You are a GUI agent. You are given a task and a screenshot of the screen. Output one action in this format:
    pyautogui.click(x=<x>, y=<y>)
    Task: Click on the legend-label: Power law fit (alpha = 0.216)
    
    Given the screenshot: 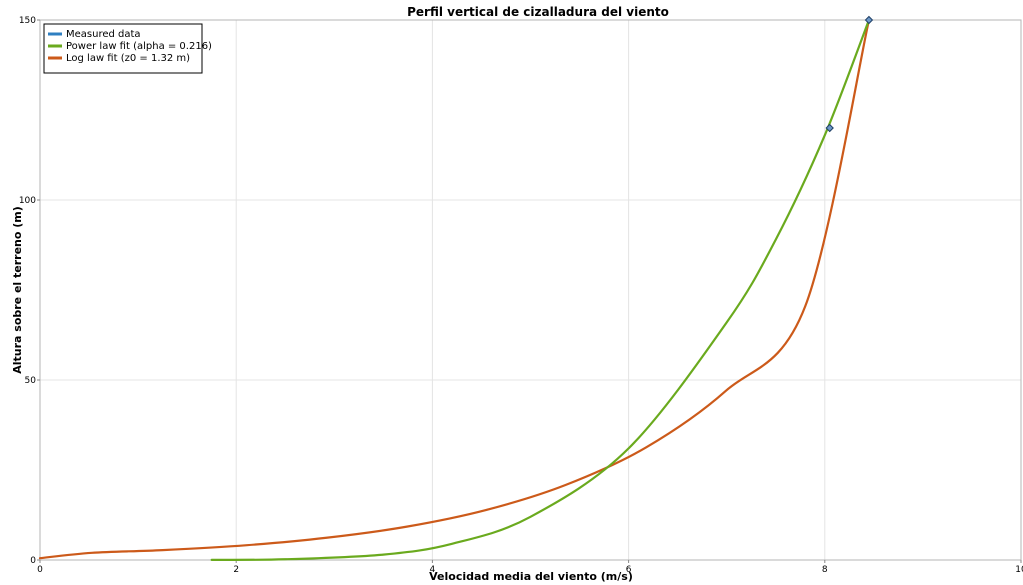 What is the action you would take?
    pyautogui.click(x=139, y=46)
    